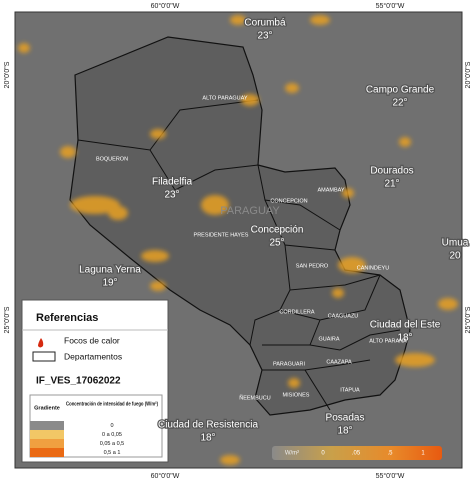 The width and height of the screenshot is (475, 490). Describe the element at coordinates (391, 171) in the screenshot. I see `city-name: Dourados` at that location.